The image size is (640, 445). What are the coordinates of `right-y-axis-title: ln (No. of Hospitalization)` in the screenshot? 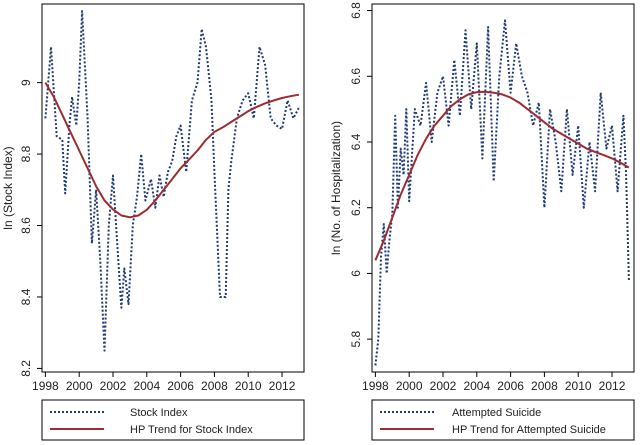 It's located at (336, 188).